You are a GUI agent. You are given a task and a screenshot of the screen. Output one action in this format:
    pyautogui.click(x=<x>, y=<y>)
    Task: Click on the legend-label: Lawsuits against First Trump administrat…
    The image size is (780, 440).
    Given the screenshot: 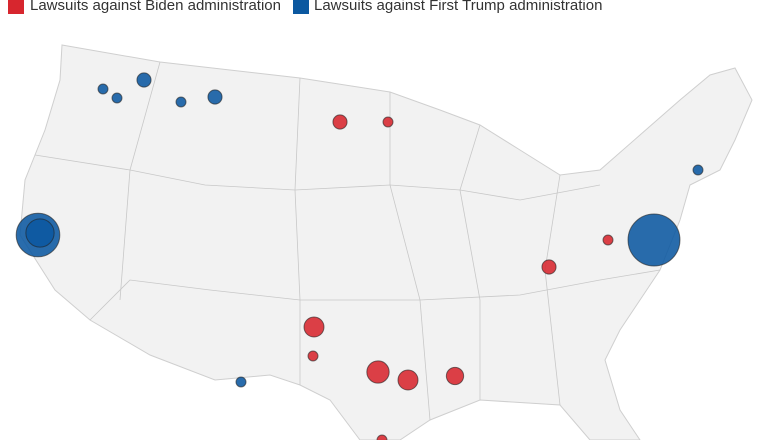 What is the action you would take?
    pyautogui.click(x=458, y=7)
    